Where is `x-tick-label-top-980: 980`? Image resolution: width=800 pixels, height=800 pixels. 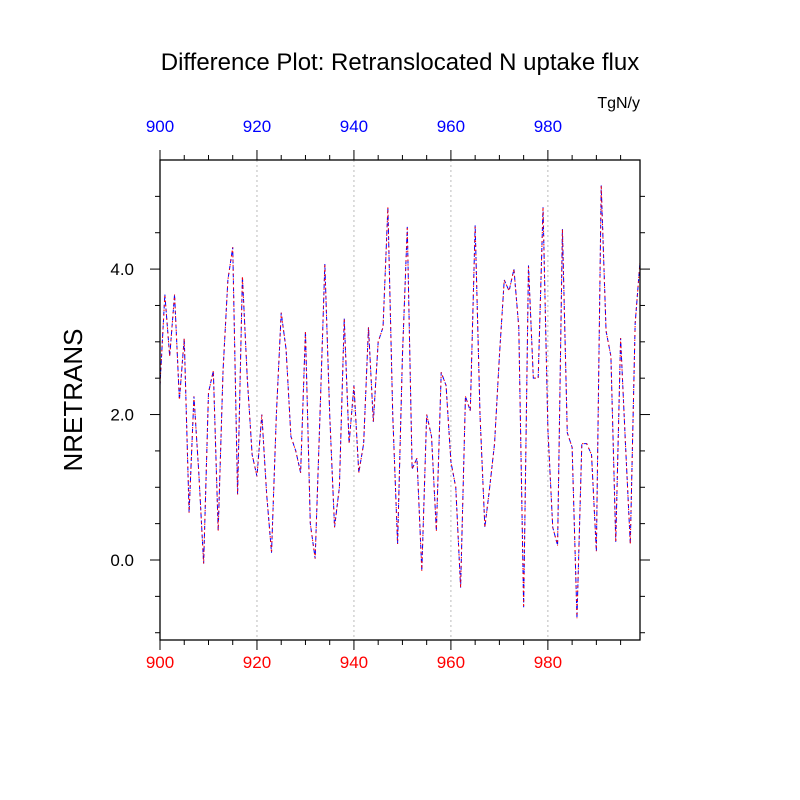 x-tick-label-top-980: 980 is located at coordinates (548, 126).